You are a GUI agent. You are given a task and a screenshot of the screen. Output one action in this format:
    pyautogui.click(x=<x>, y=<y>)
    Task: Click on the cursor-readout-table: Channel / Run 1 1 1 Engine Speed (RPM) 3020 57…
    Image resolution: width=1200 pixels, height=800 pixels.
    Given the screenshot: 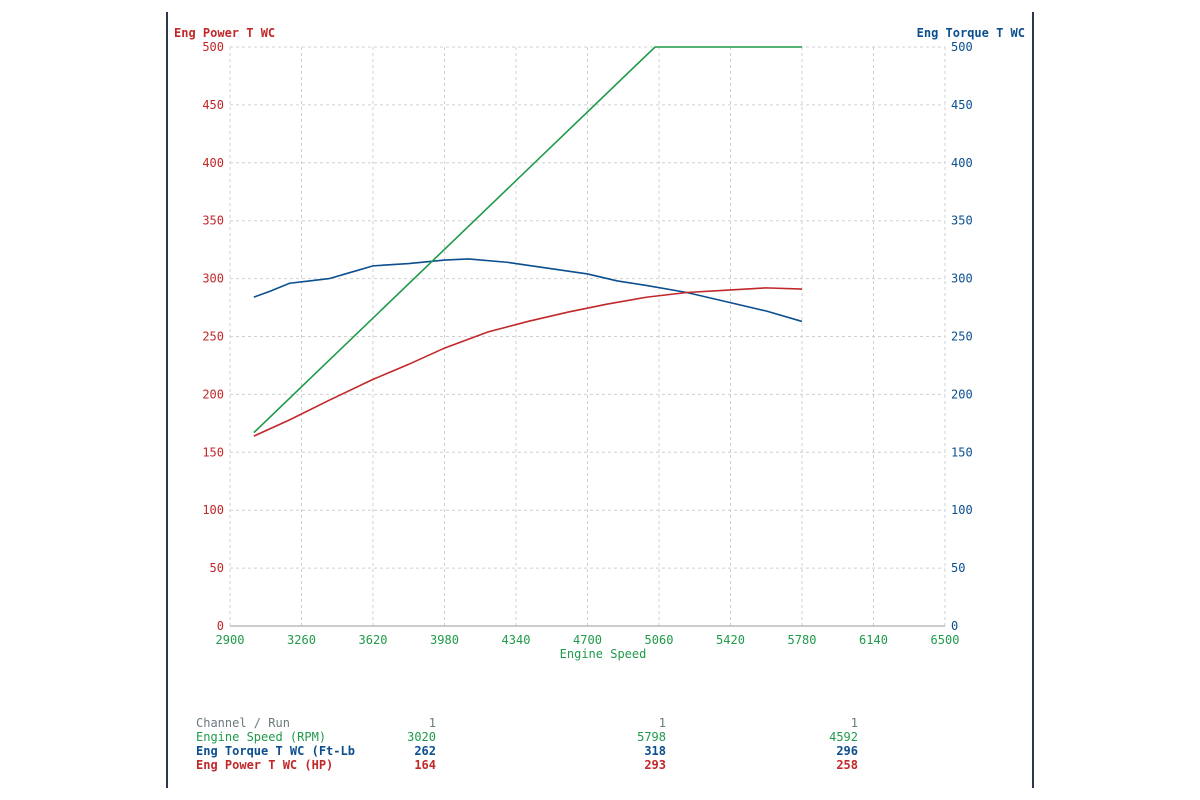 What is the action you would take?
    pyautogui.click(x=536, y=744)
    